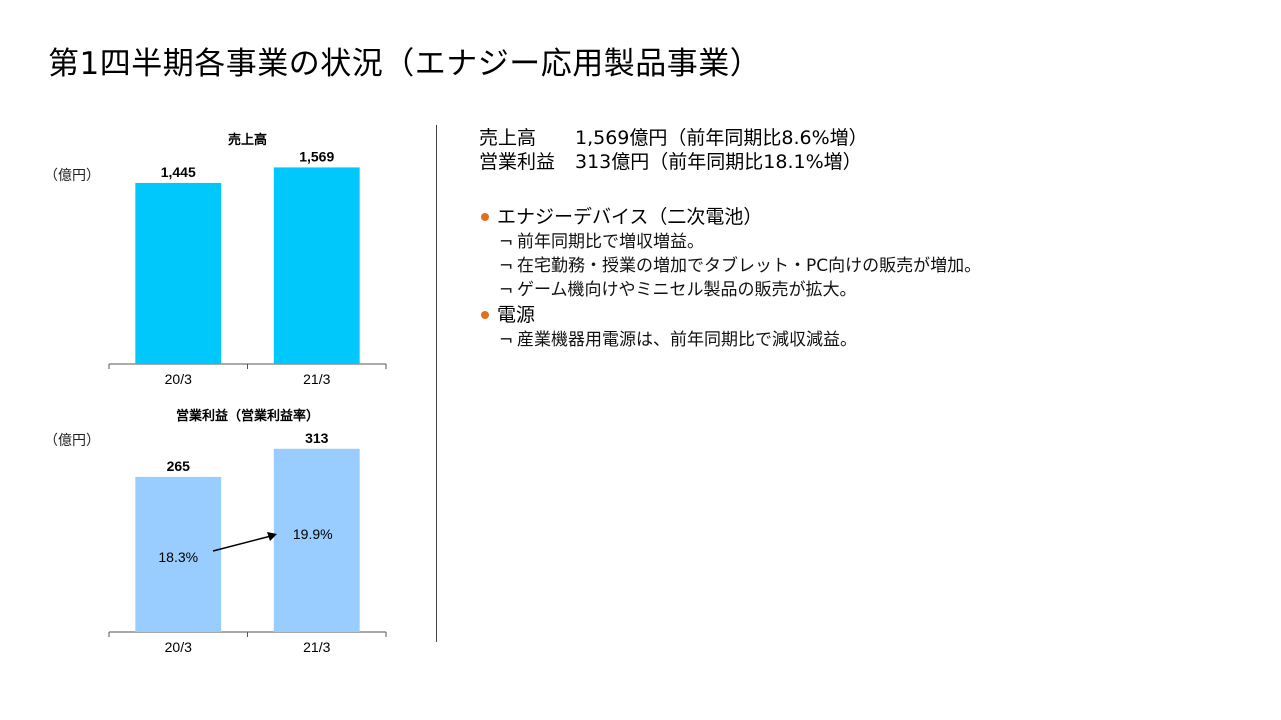 The image size is (1281, 720). I want to click on list-item: ¬ 在宅勤務・授業の増加でタブレット・PC向けの販売が増加。, so click(869, 266).